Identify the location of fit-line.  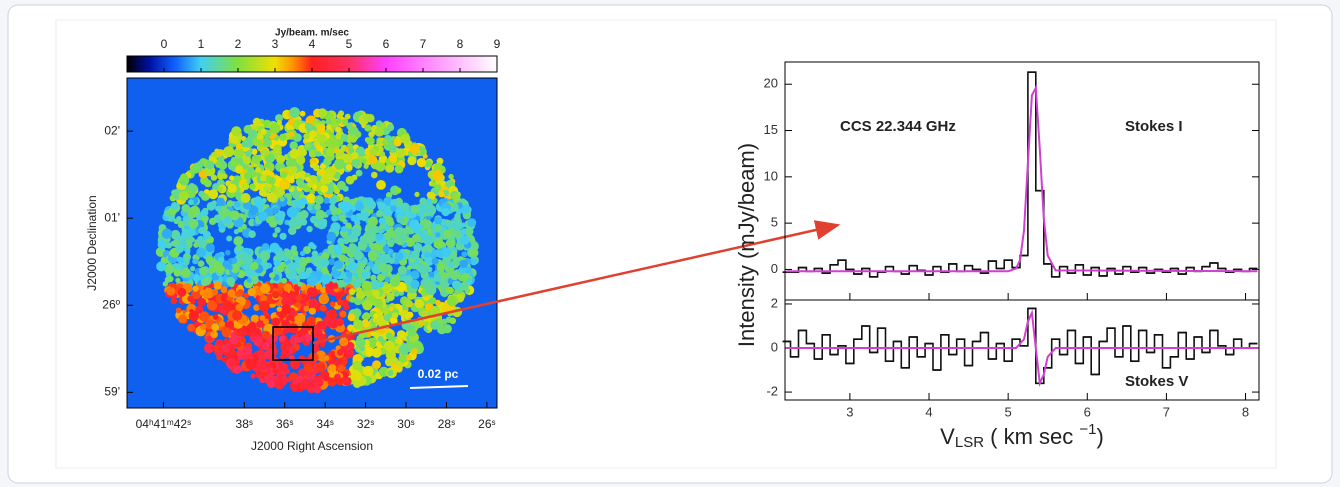
(1022, 178).